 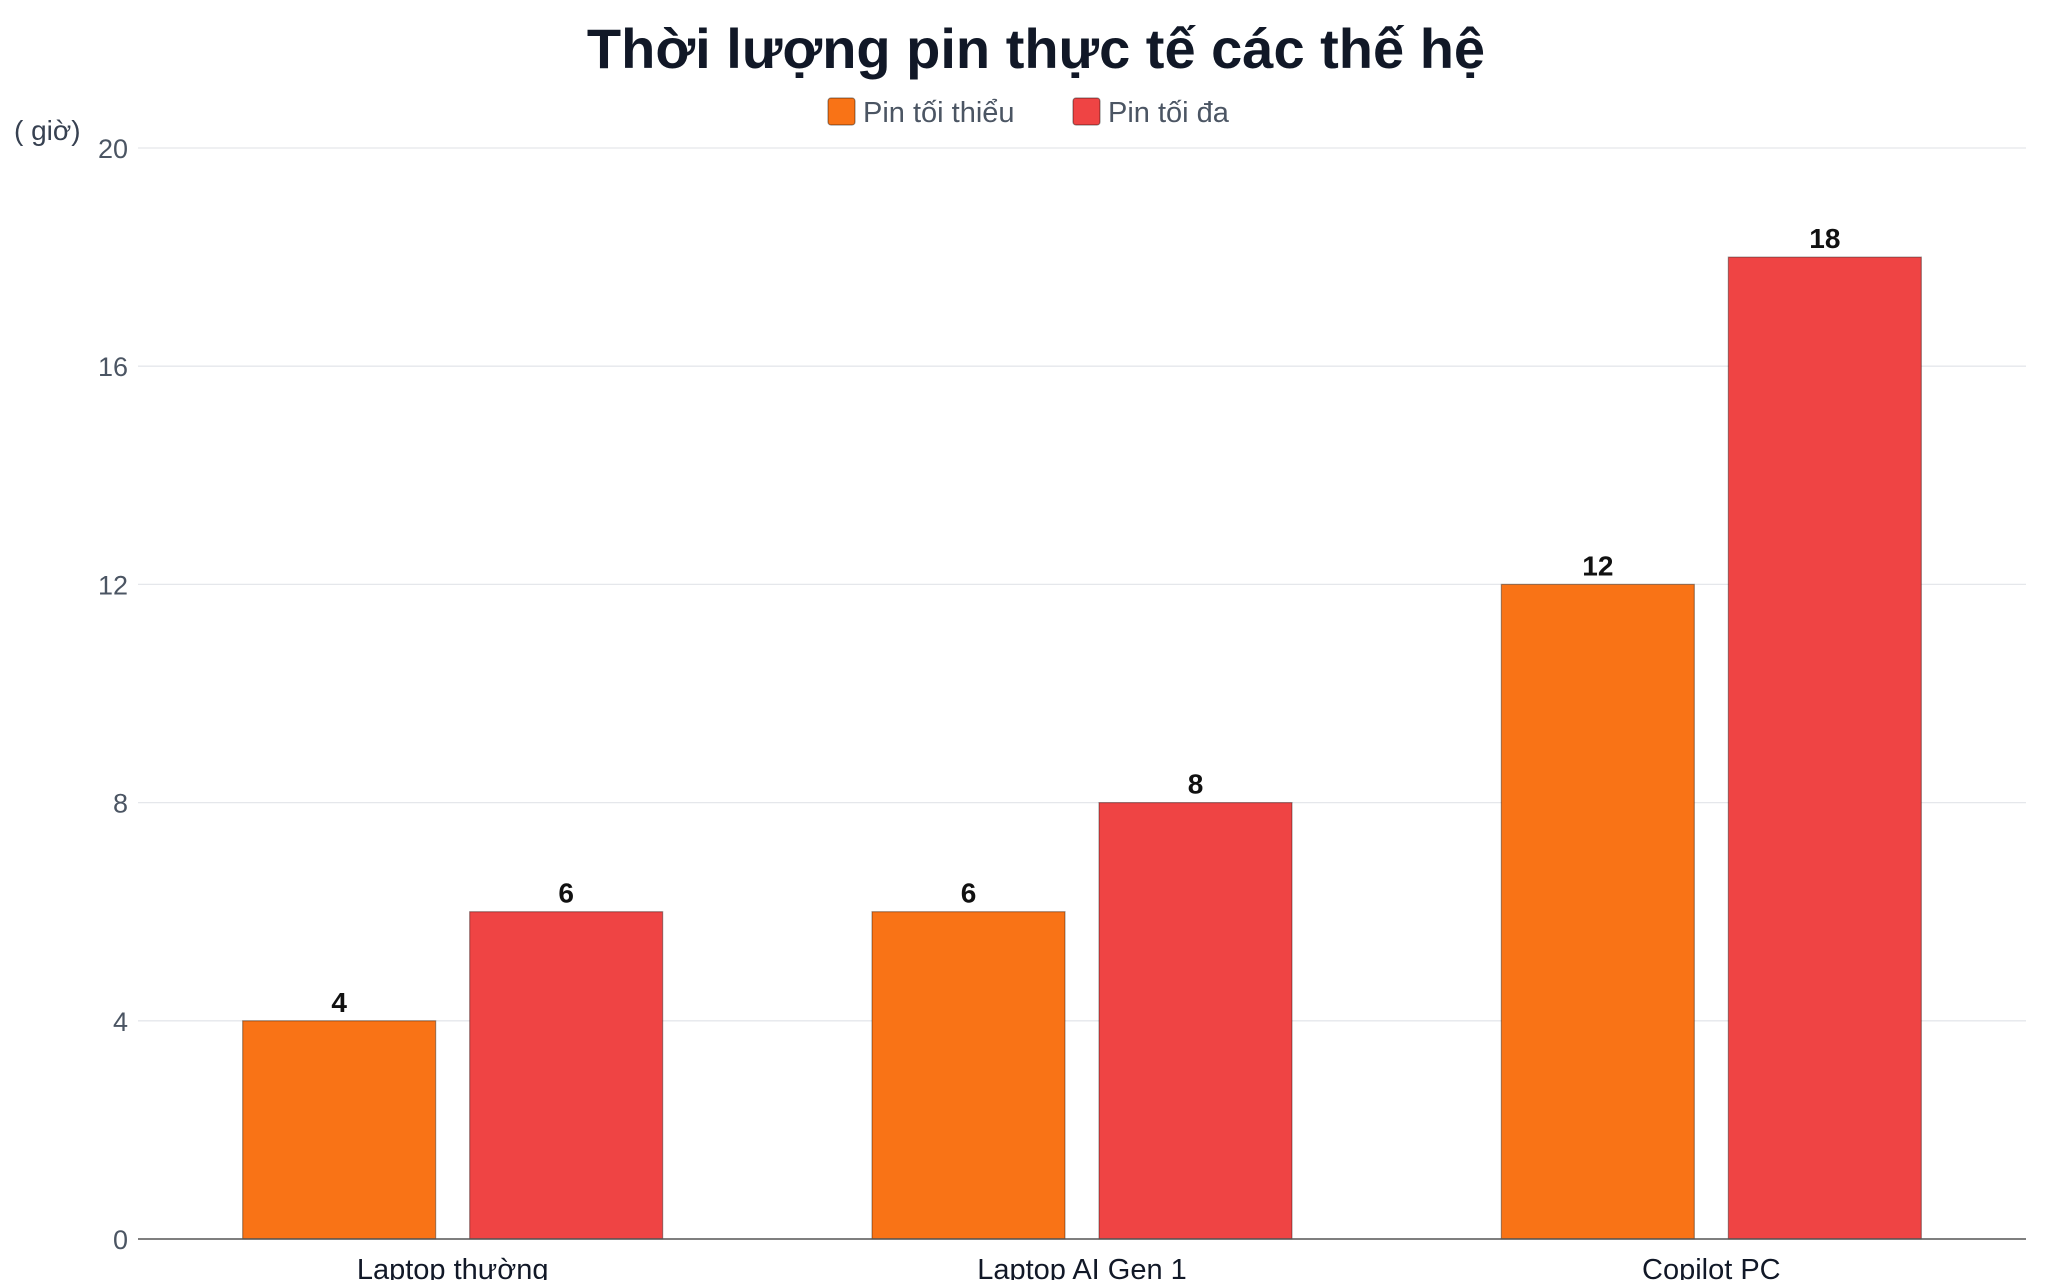 What do you see at coordinates (1711, 1267) in the screenshot?
I see `x-tick-label: Copilot PC` at bounding box center [1711, 1267].